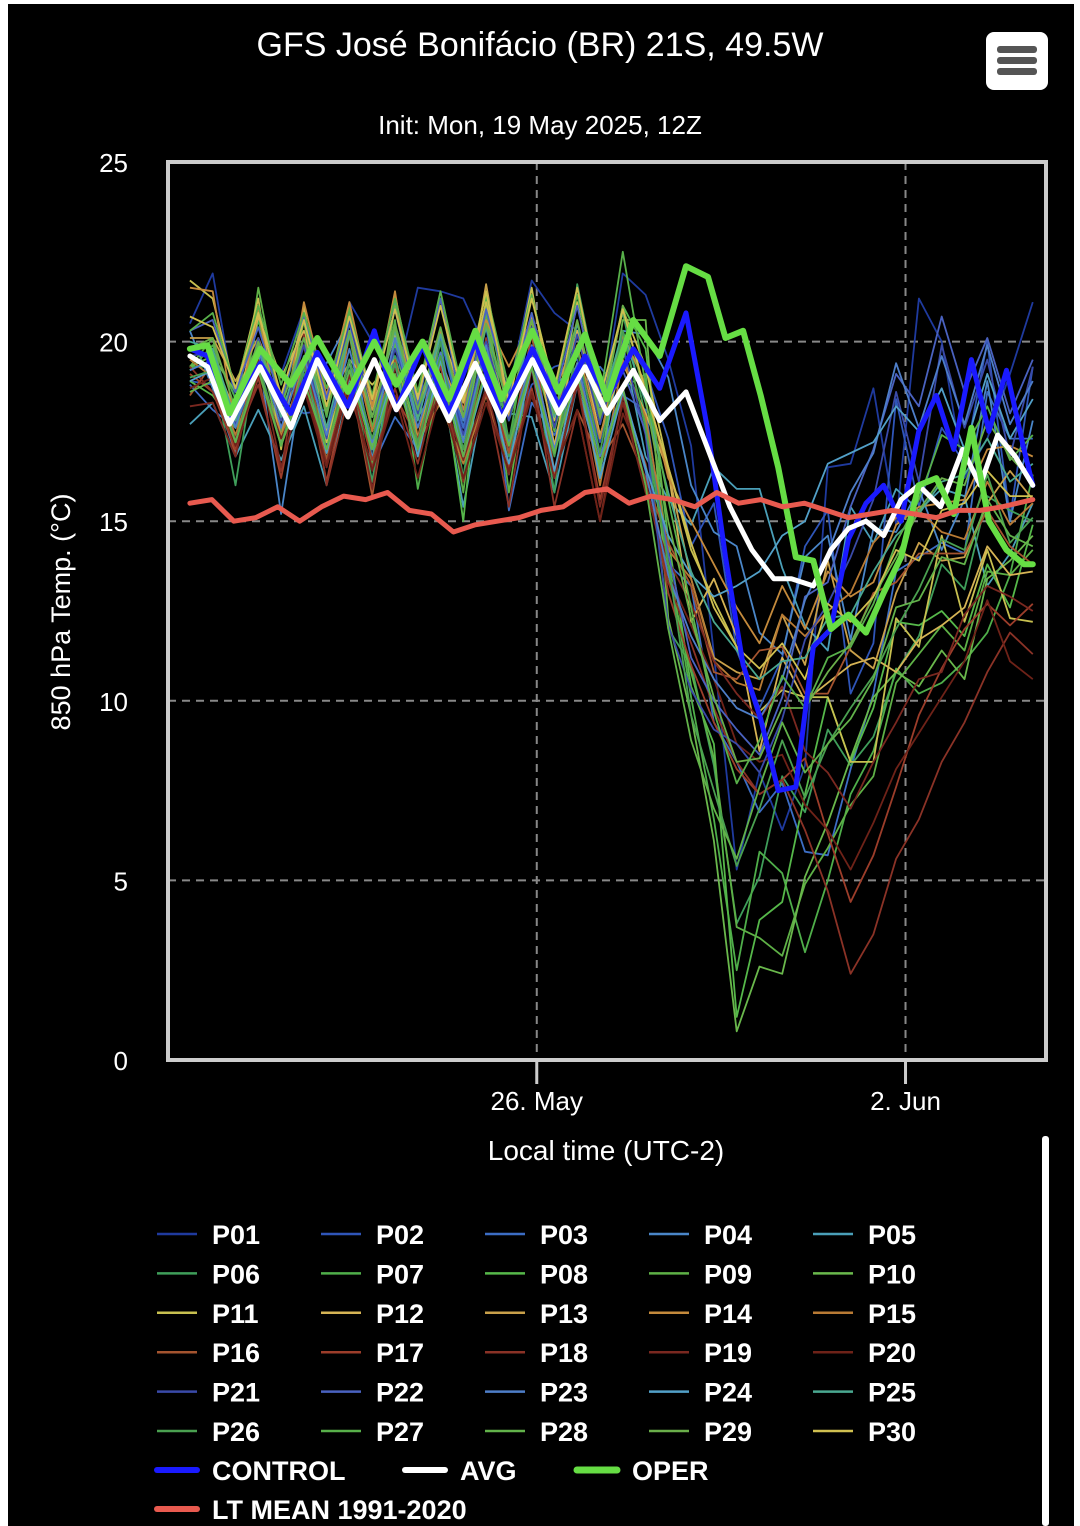 The width and height of the screenshot is (1080, 1526). Describe the element at coordinates (208, 1432) in the screenshot. I see `legend-item-p26: P26` at that location.